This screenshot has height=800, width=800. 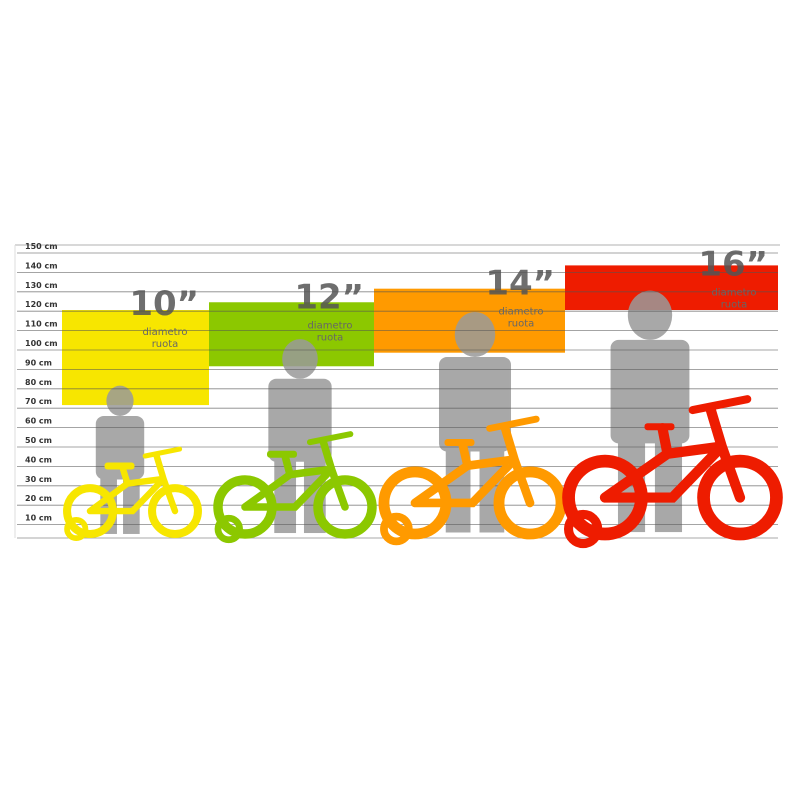 I want to click on tick-label: 140 cm, so click(x=41, y=265).